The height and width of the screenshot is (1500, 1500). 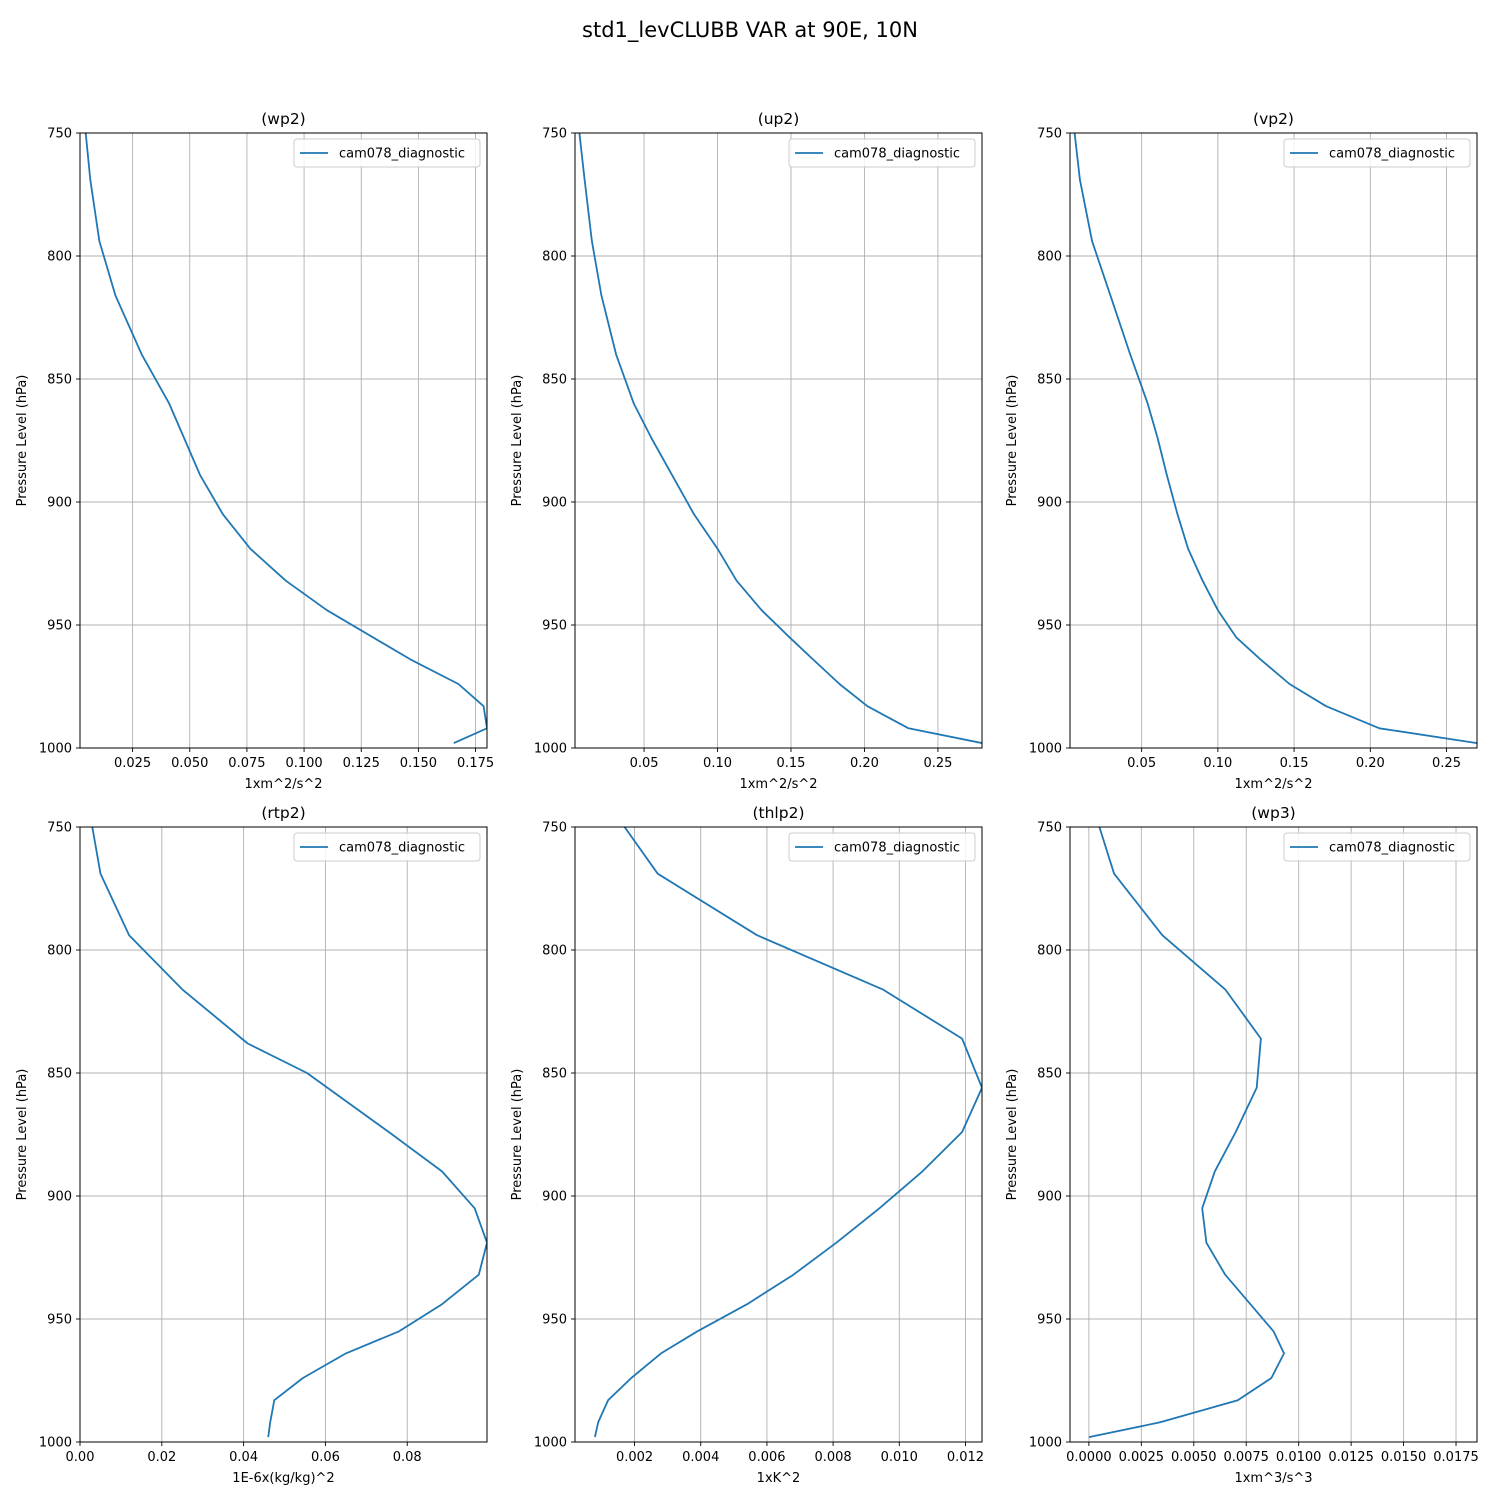 I want to click on x-tick-label: 0.0025, so click(x=1142, y=1457).